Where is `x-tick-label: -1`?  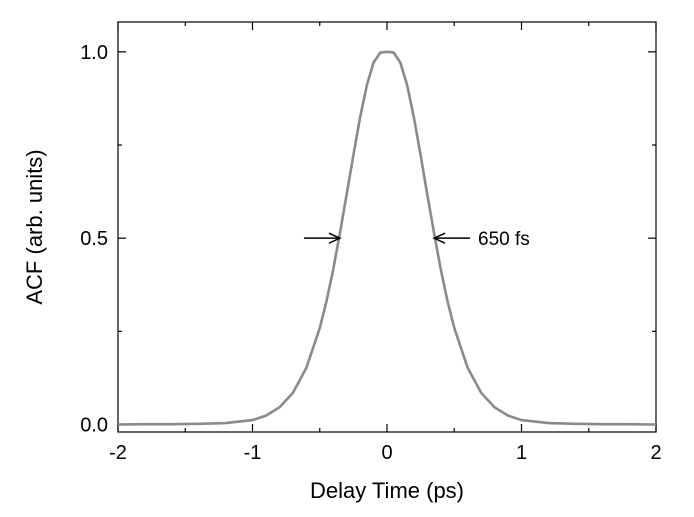 x-tick-label: -1 is located at coordinates (253, 453).